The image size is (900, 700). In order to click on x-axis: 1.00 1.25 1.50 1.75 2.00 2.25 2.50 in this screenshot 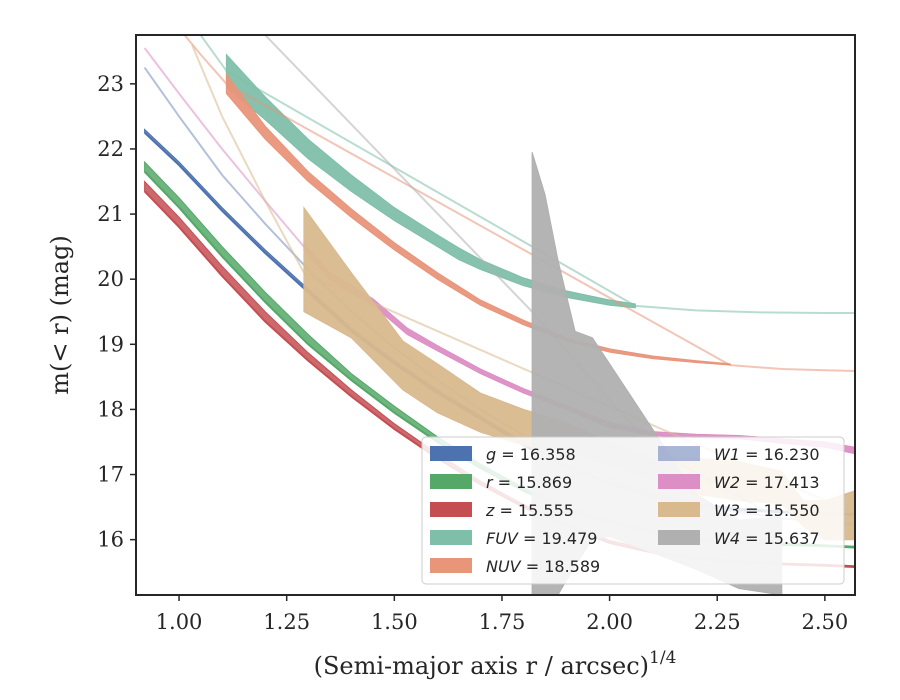, I will do `click(502, 614)`.